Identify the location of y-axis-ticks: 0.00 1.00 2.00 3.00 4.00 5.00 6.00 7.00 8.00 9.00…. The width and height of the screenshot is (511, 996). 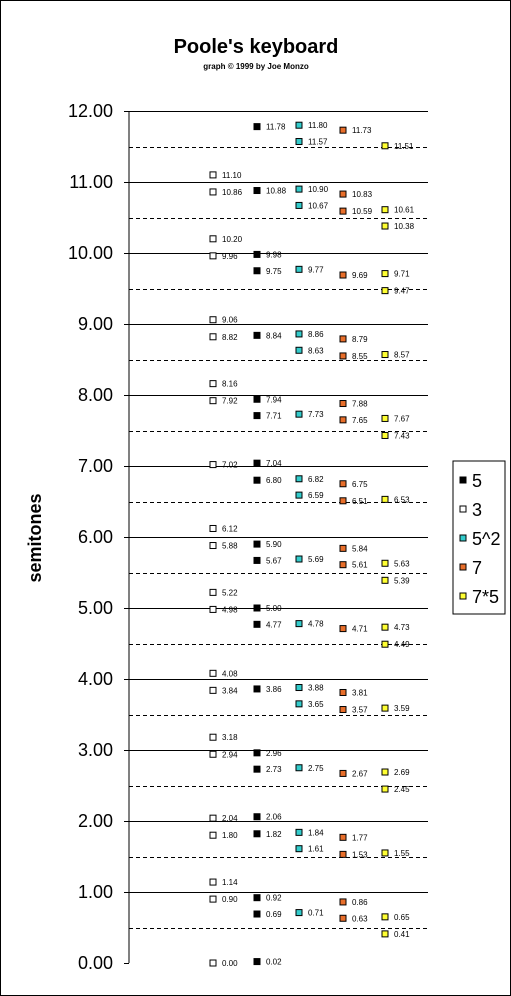
(98, 537).